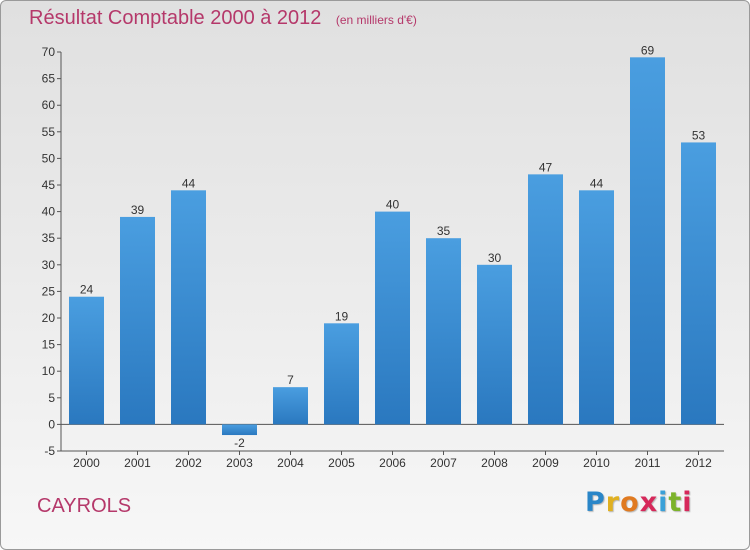 The width and height of the screenshot is (750, 550). What do you see at coordinates (596, 463) in the screenshot?
I see `x-tick-label: 2010` at bounding box center [596, 463].